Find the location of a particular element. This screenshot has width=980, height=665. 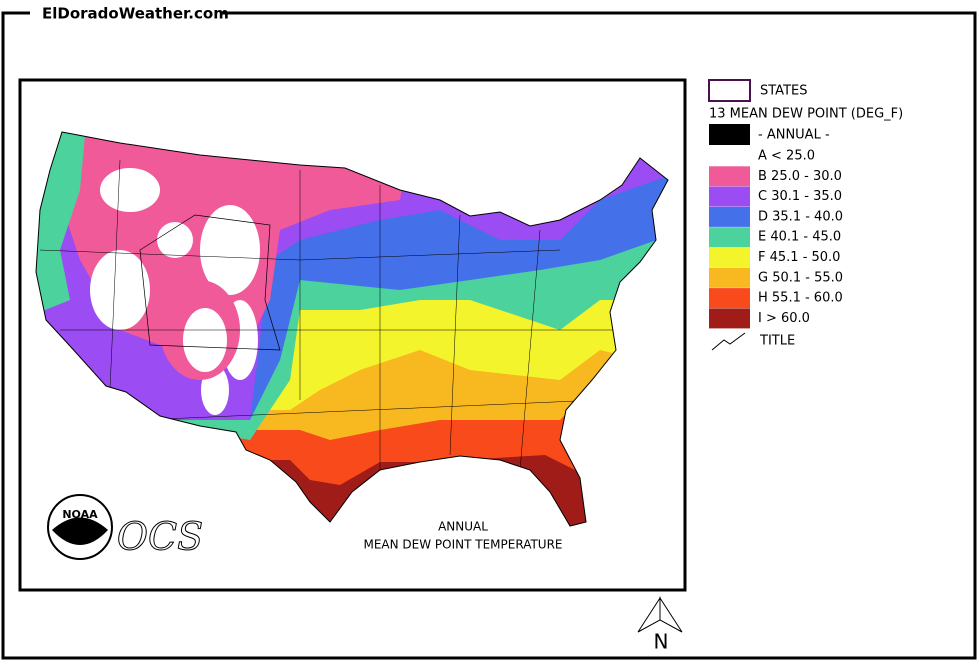

class-label: G 50.1 - 55.0 is located at coordinates (800, 277).